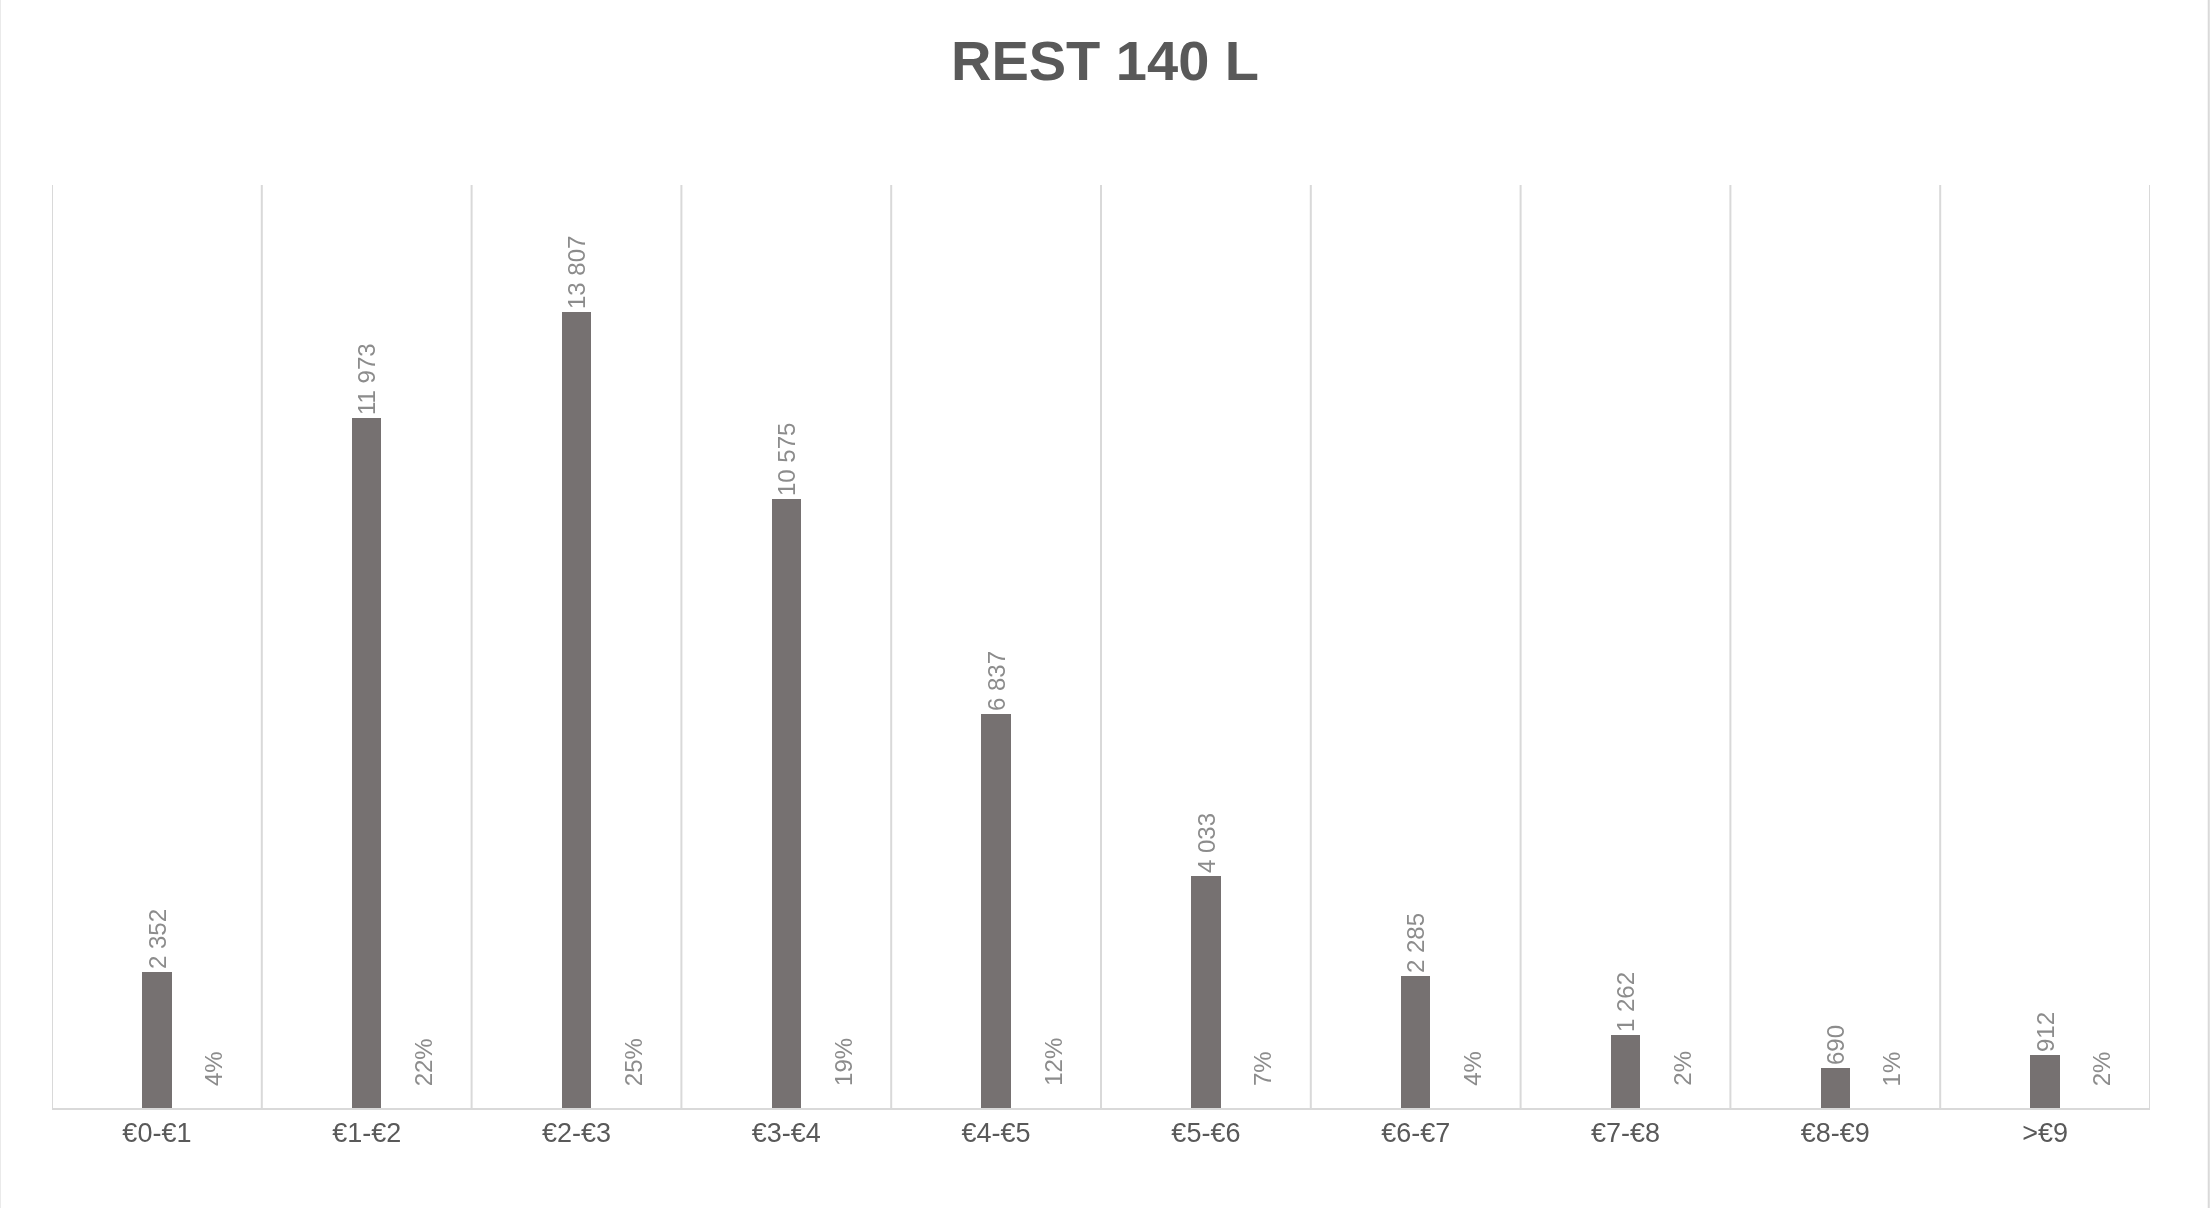 The image size is (2210, 1208). What do you see at coordinates (1835, 1133) in the screenshot?
I see `x-tick-label: €8-€9` at bounding box center [1835, 1133].